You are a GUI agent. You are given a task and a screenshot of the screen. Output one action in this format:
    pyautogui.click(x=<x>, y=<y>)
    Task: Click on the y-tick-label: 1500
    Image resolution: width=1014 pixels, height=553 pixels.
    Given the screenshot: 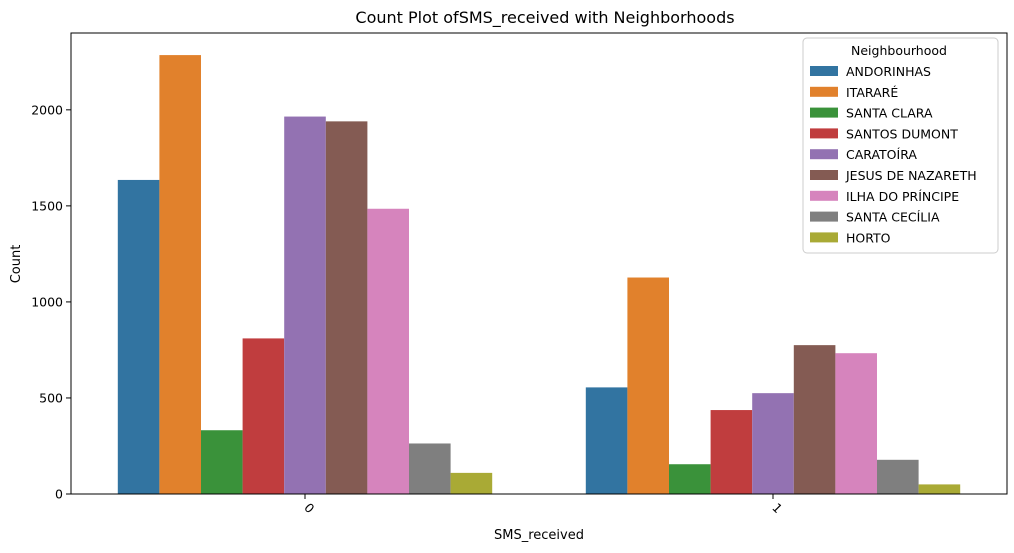 What is the action you would take?
    pyautogui.click(x=47, y=205)
    